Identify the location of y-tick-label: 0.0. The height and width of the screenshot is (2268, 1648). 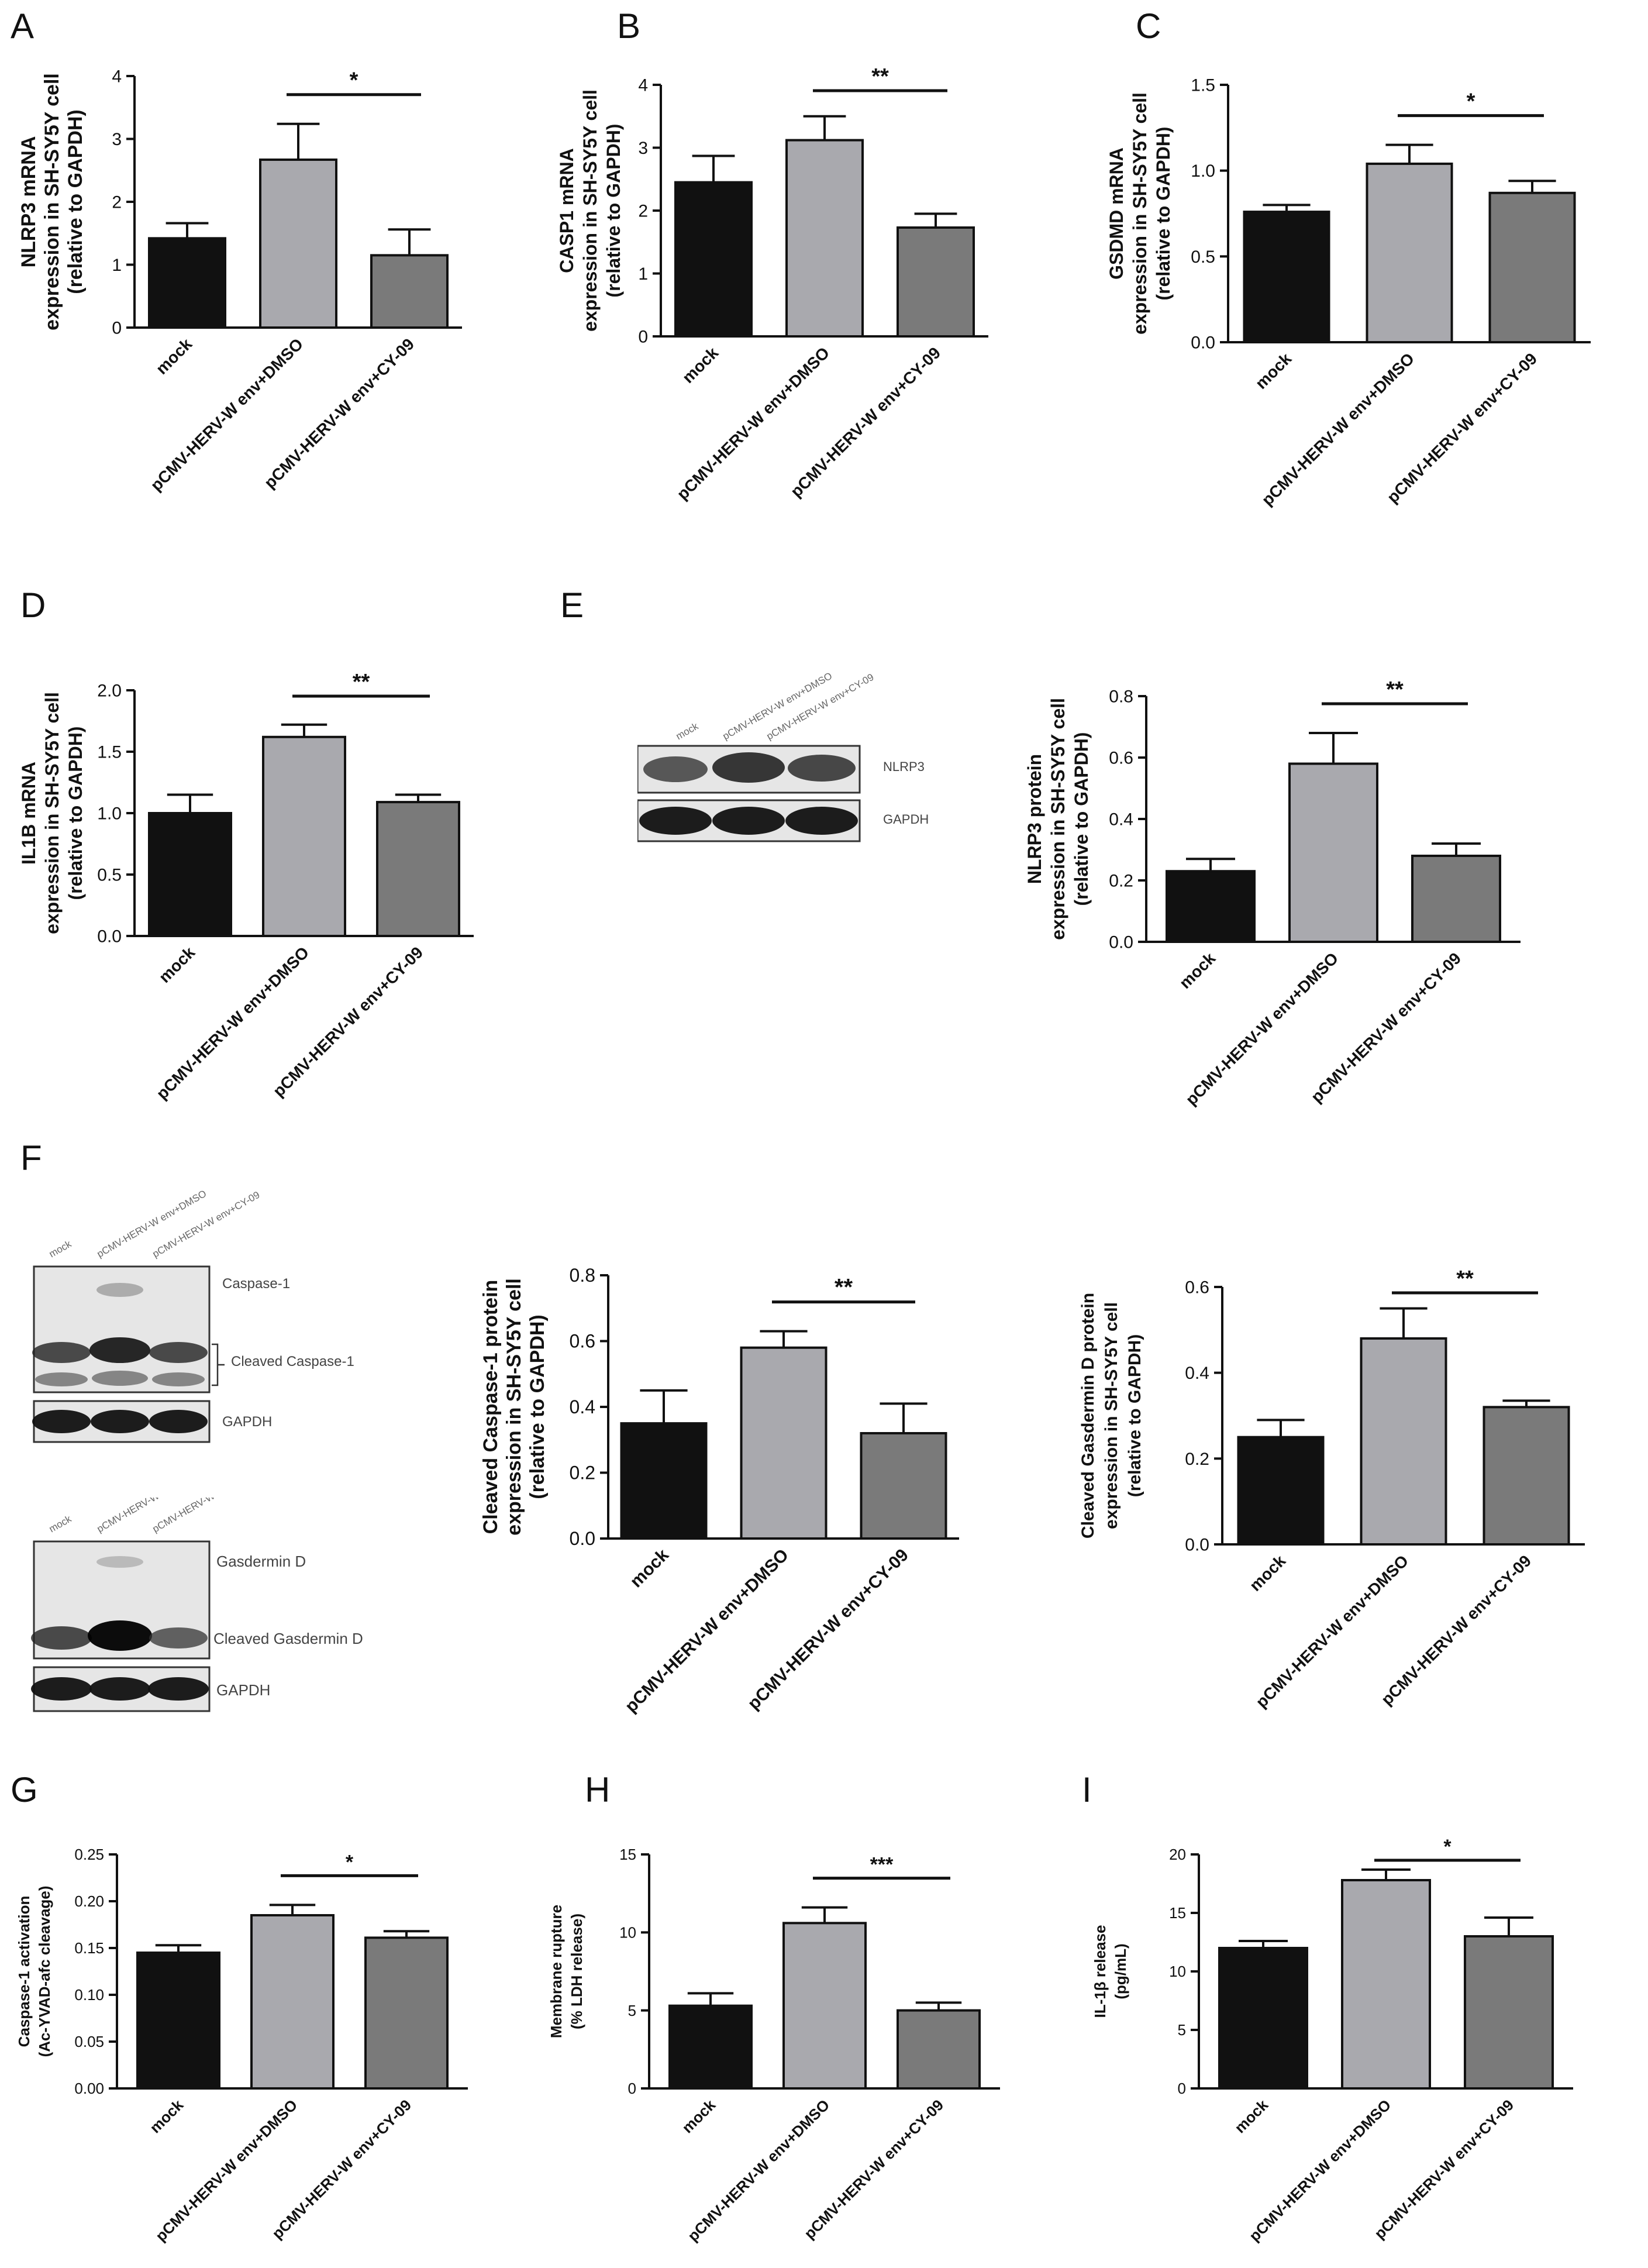
(582, 1538).